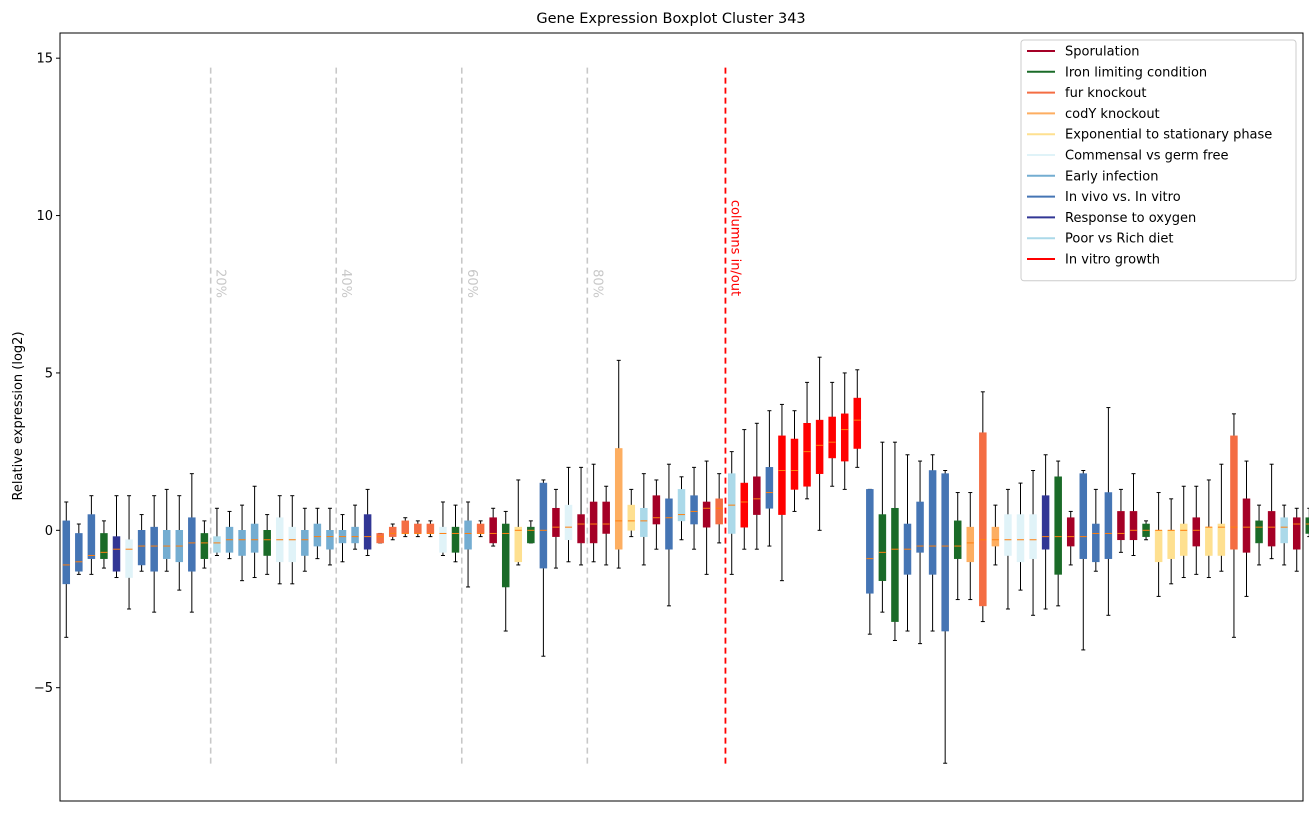 This screenshot has width=1309, height=816. Describe the element at coordinates (1123, 197) in the screenshot. I see `legend-label: In vivo vs. In vitro` at that location.